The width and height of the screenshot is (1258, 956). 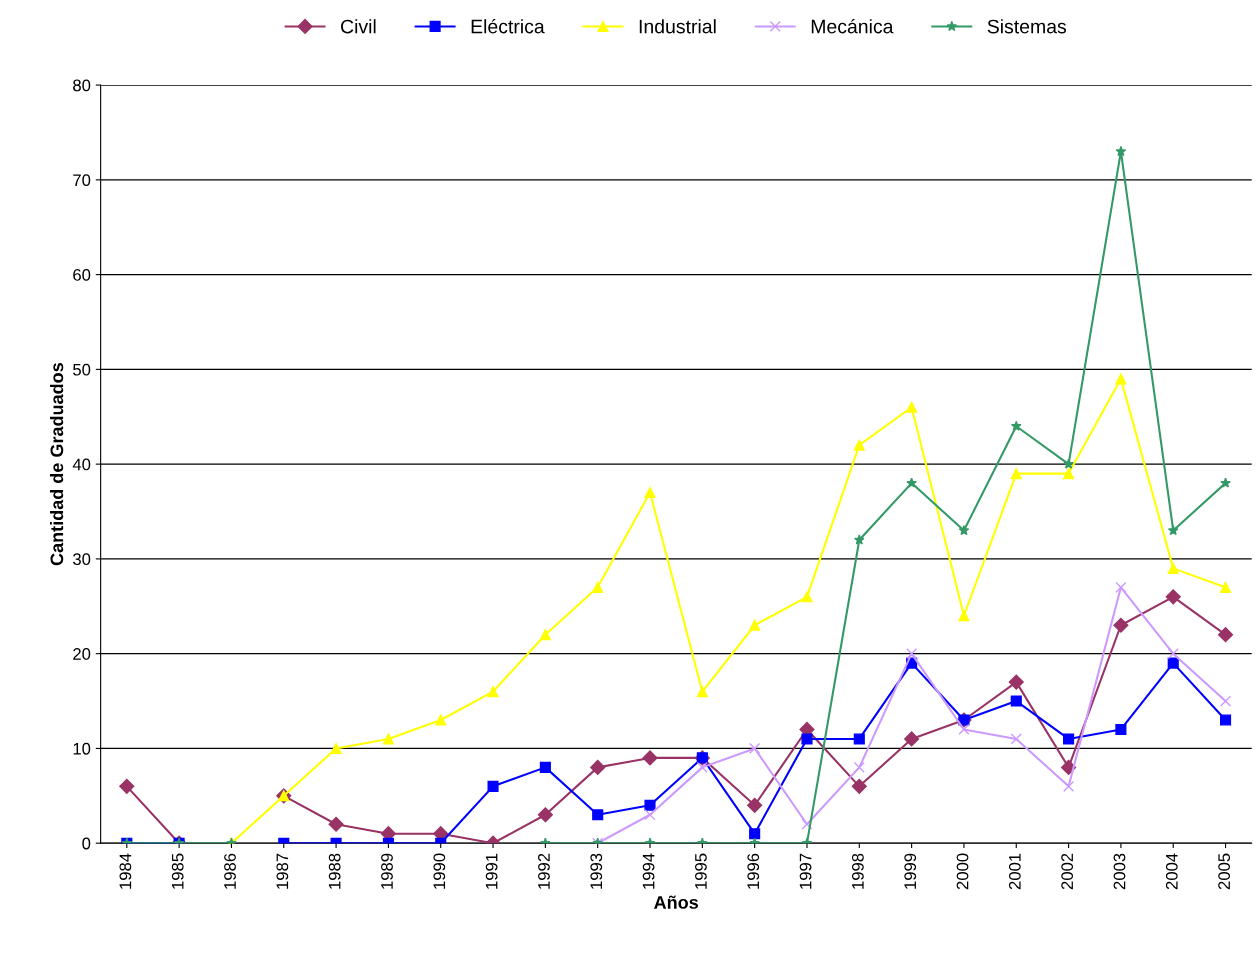 I want to click on x-tick-label: 2001, so click(x=1014, y=871).